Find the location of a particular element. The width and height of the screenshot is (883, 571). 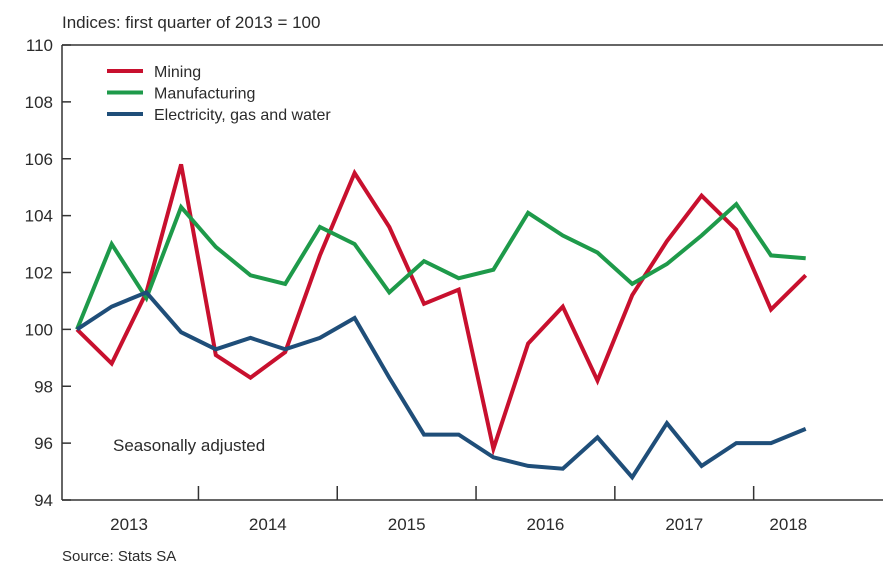

y-tick-label: 98 is located at coordinates (43, 386).